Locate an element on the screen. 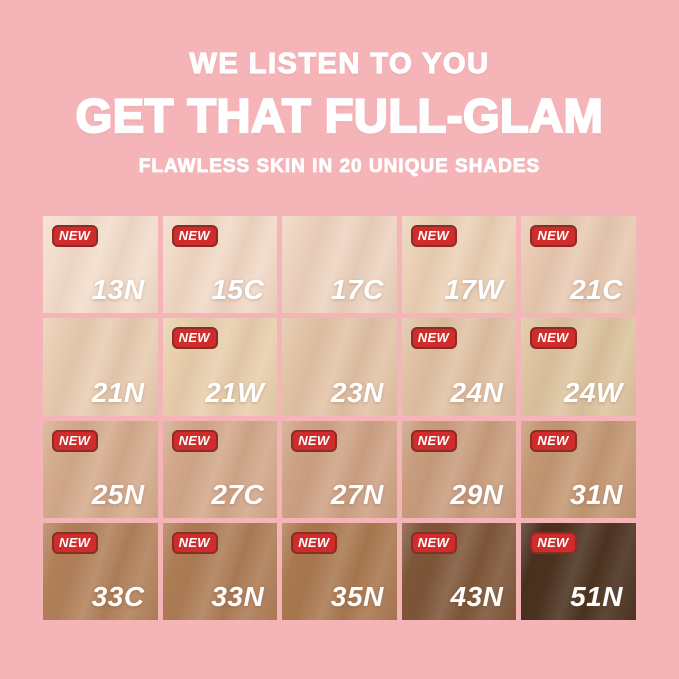 The width and height of the screenshot is (679, 679). shade-cell-15c: NEW 15C is located at coordinates (220, 265).